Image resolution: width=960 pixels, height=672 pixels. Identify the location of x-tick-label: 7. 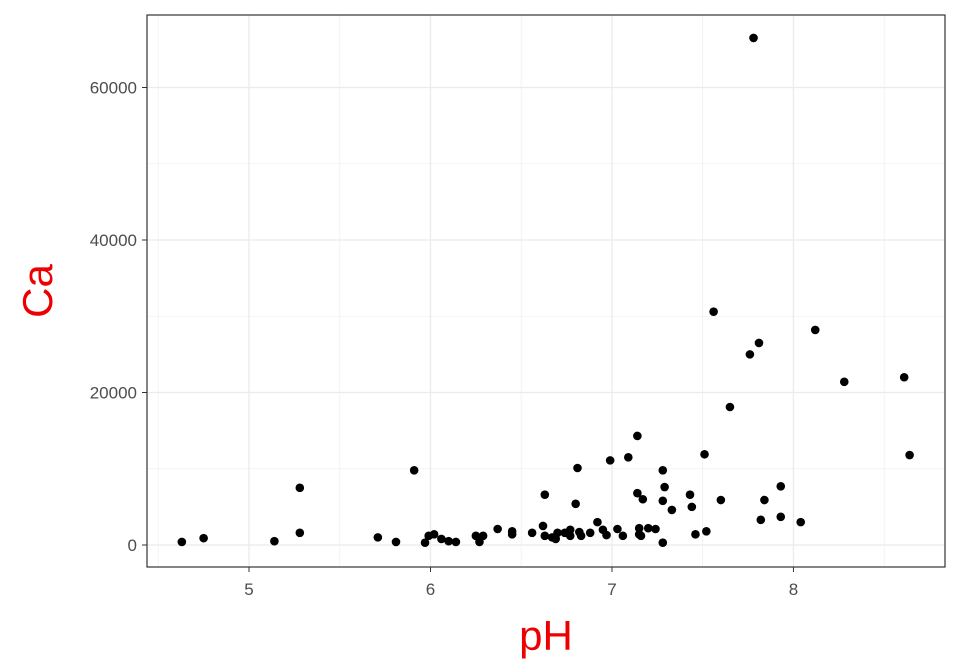
(611, 589).